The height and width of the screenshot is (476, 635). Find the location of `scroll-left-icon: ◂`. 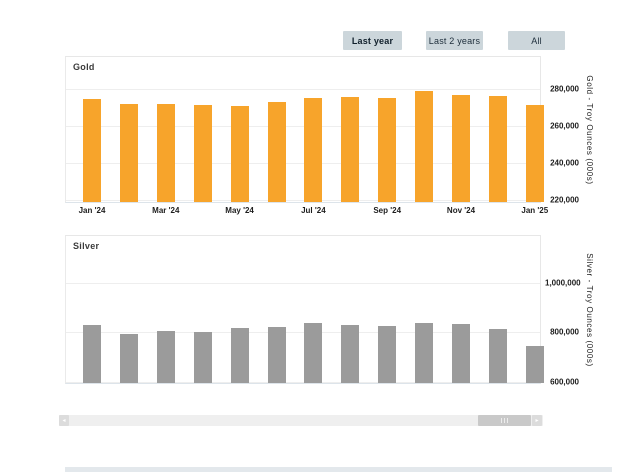

scroll-left-icon: ◂ is located at coordinates (64, 420).